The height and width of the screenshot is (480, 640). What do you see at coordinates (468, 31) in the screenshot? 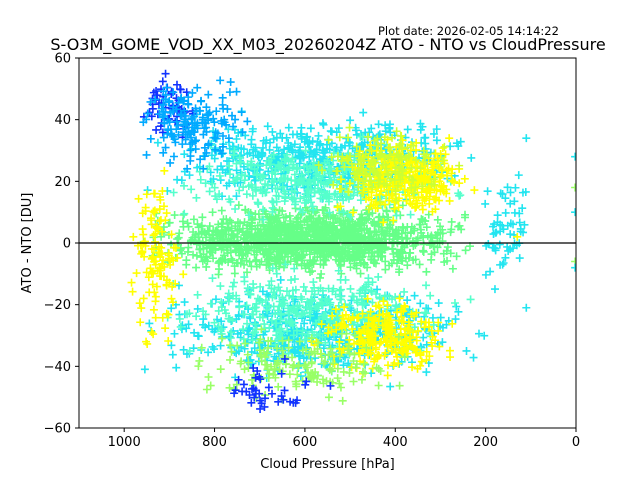
I see `plot-date: Plot date: 2026-02-05 14:14:22` at bounding box center [468, 31].